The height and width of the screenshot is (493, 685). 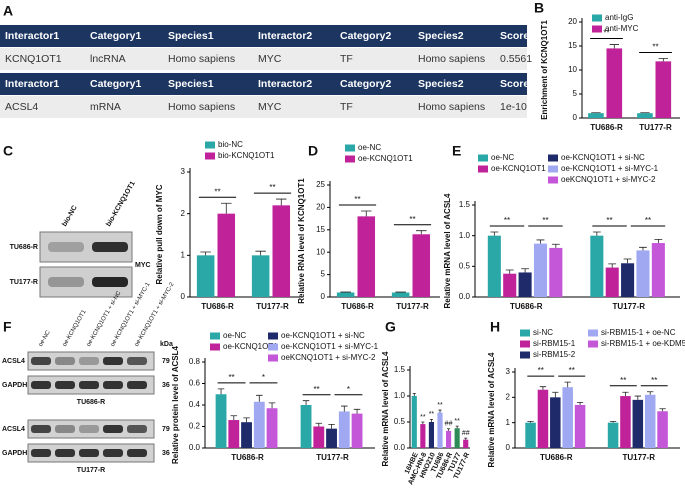 What do you see at coordinates (24, 247) in the screenshot?
I see `row-label: TU686-R` at bounding box center [24, 247].